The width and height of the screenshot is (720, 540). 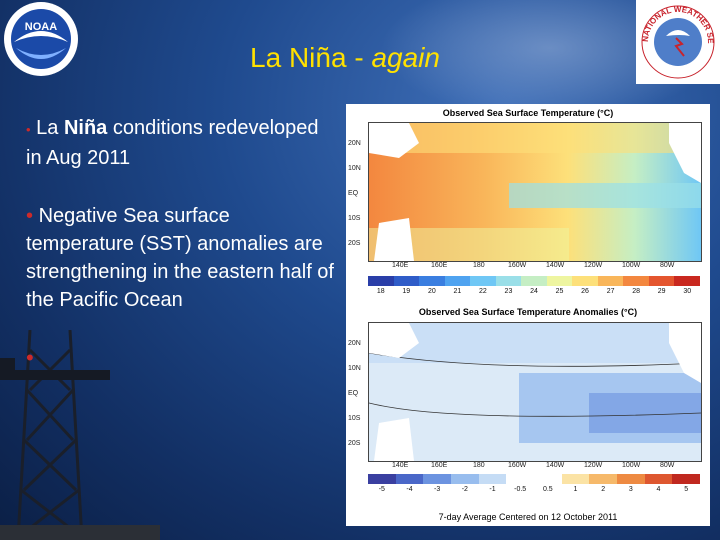 I want to click on sst-lat-label-3: EQ, so click(x=353, y=193).